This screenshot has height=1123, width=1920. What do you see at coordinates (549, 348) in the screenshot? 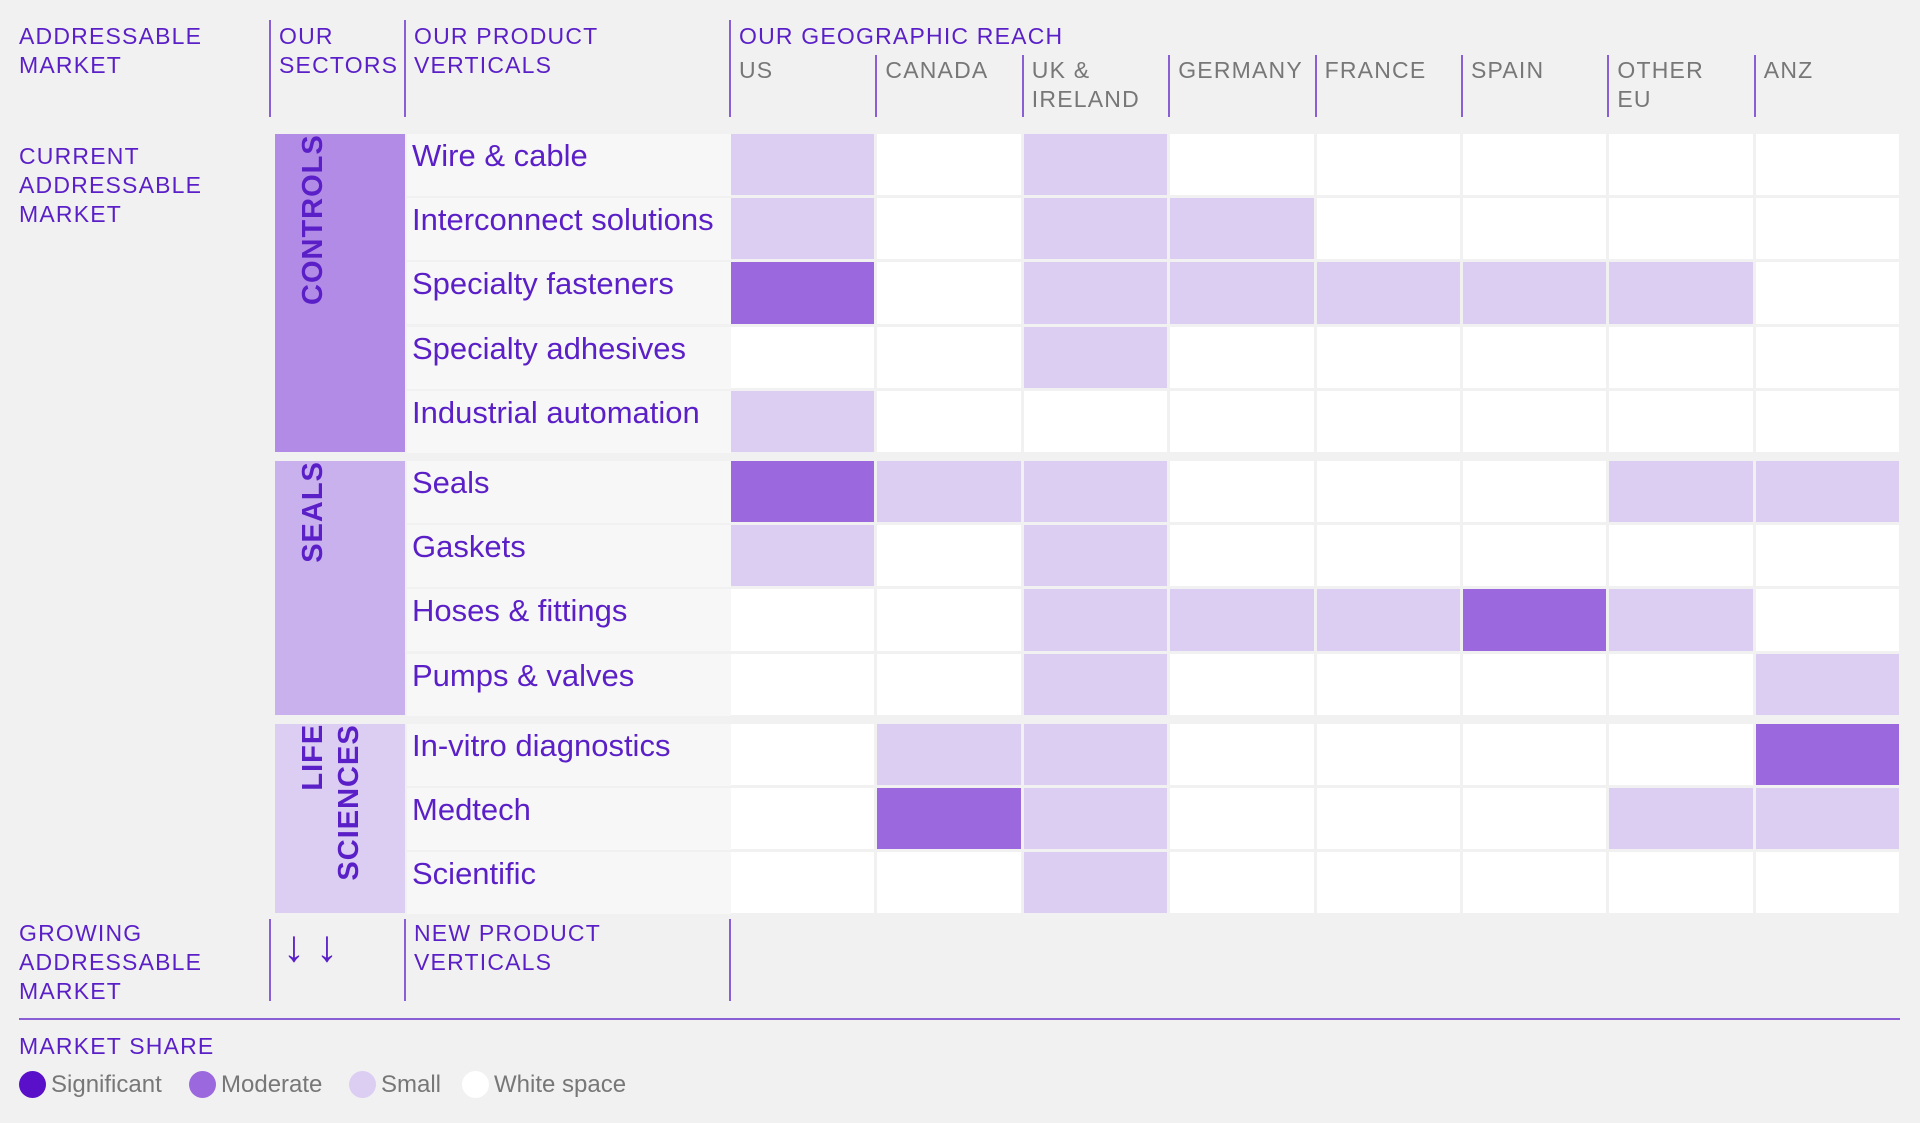
I see `vertical-label: Specialty adhesives` at bounding box center [549, 348].